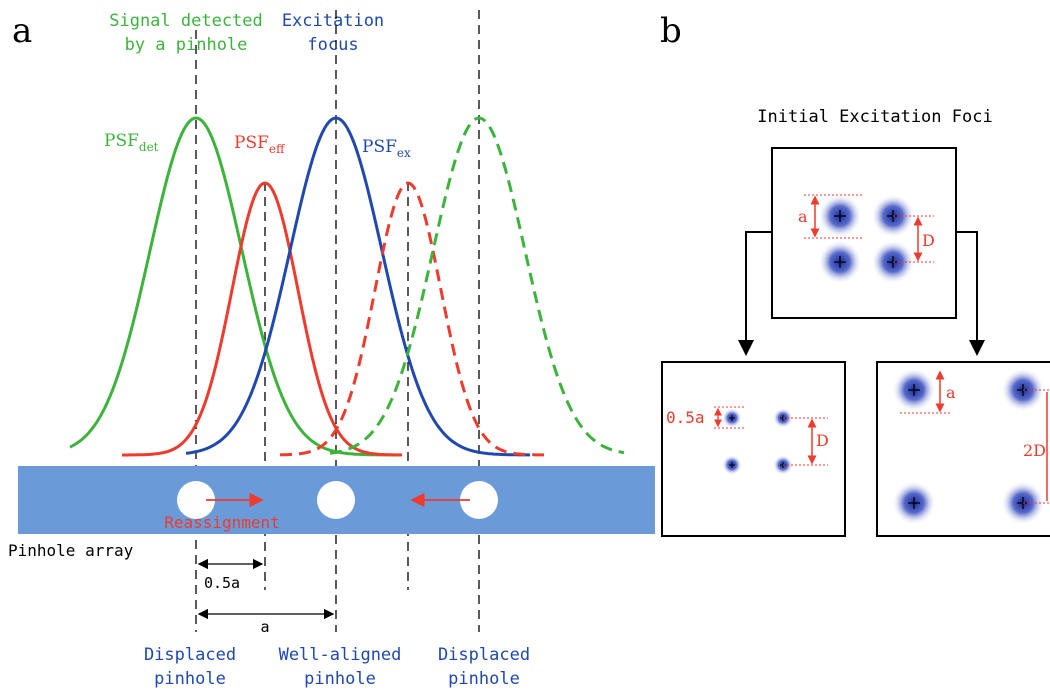  What do you see at coordinates (951, 392) in the screenshot?
I see `right-a-label: a` at bounding box center [951, 392].